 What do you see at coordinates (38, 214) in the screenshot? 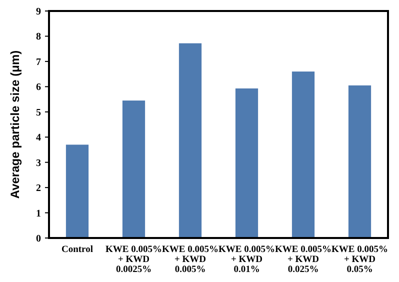
I see `y-tick-label: 1` at bounding box center [38, 214].